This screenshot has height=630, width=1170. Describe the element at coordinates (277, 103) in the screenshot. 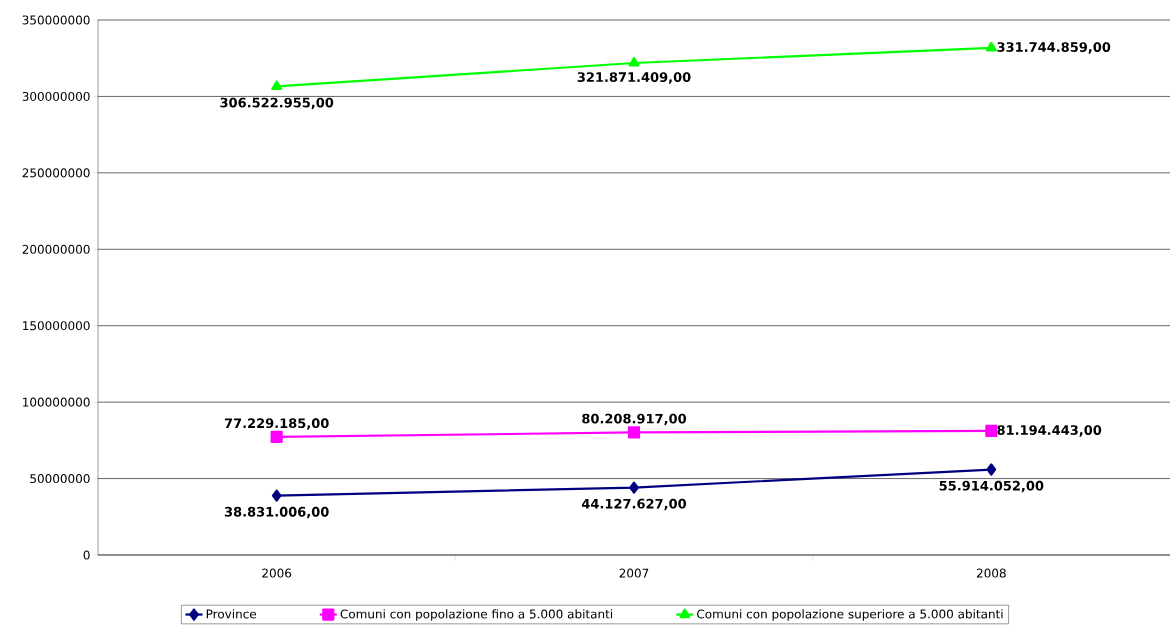

I see `data-label: 306.522.955,00` at that location.